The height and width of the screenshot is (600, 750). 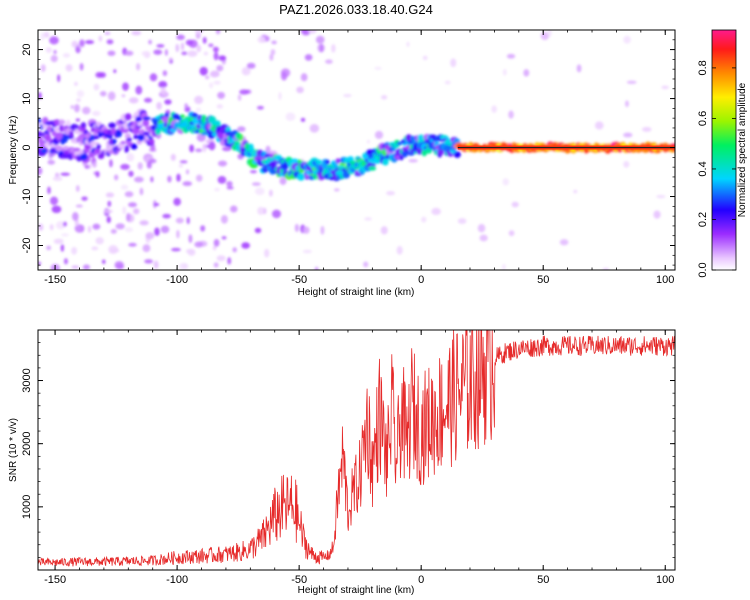 What do you see at coordinates (703, 219) in the screenshot?
I see `colorbar-tick-label: 0.2` at bounding box center [703, 219].